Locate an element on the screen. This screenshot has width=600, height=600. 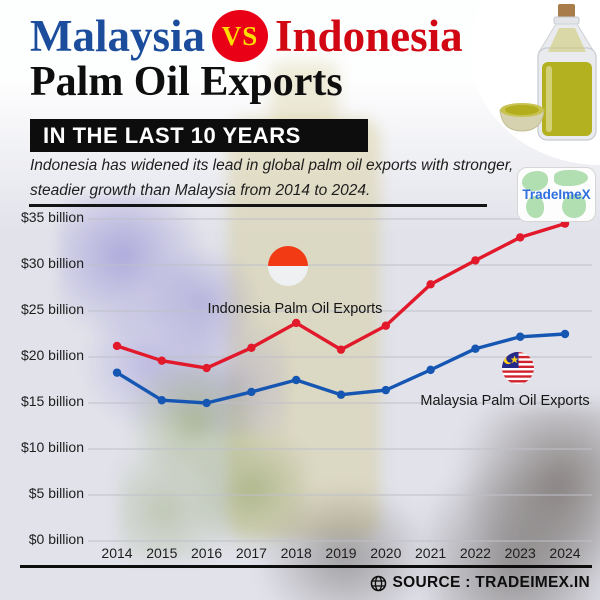
vs-badge-label: VS is located at coordinates (240, 35).